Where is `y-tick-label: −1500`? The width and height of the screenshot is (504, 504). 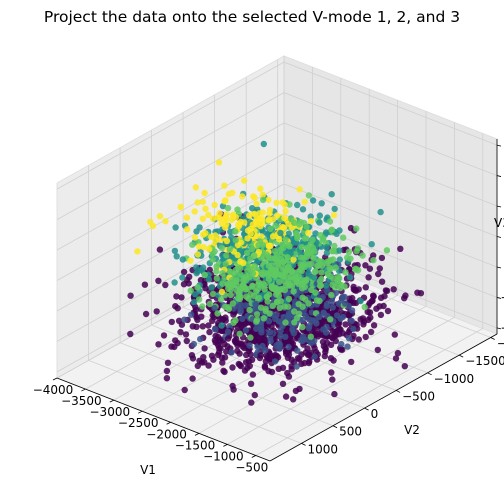
y-tick-label: −1500 is located at coordinates (484, 361).